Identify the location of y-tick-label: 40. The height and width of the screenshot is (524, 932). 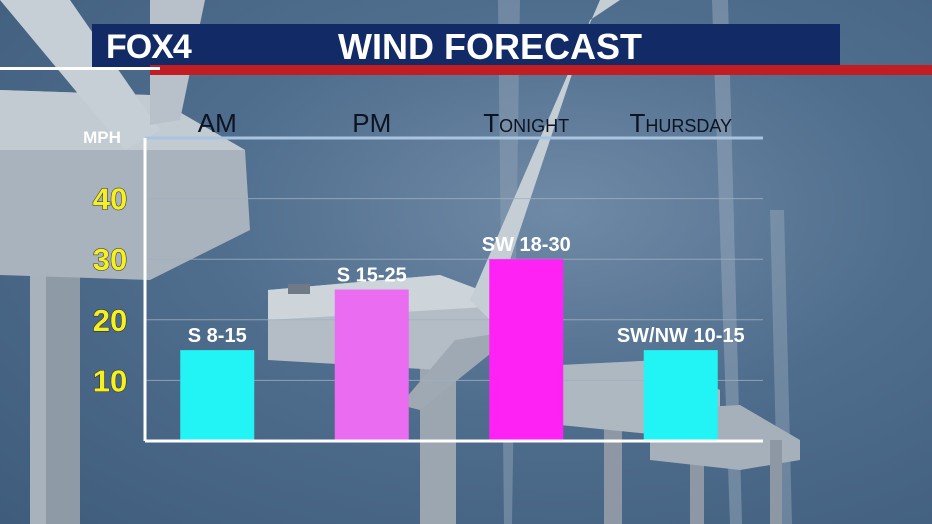
(110, 199).